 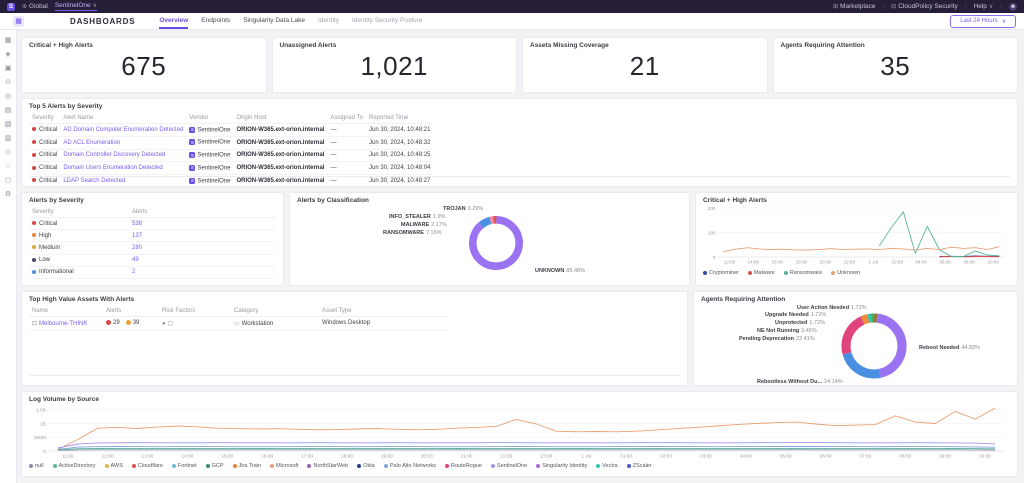 What do you see at coordinates (924, 6) in the screenshot?
I see `security-item-button: ⊟ CloudPolicy Security` at bounding box center [924, 6].